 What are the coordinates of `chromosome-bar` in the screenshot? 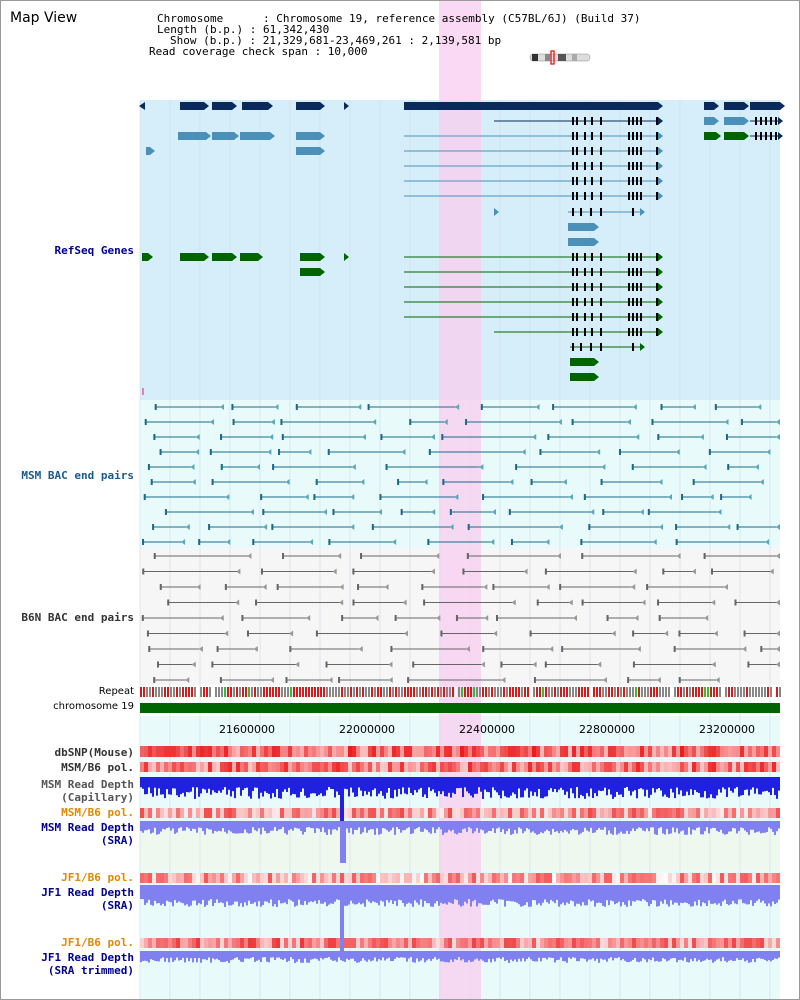 It's located at (460, 708).